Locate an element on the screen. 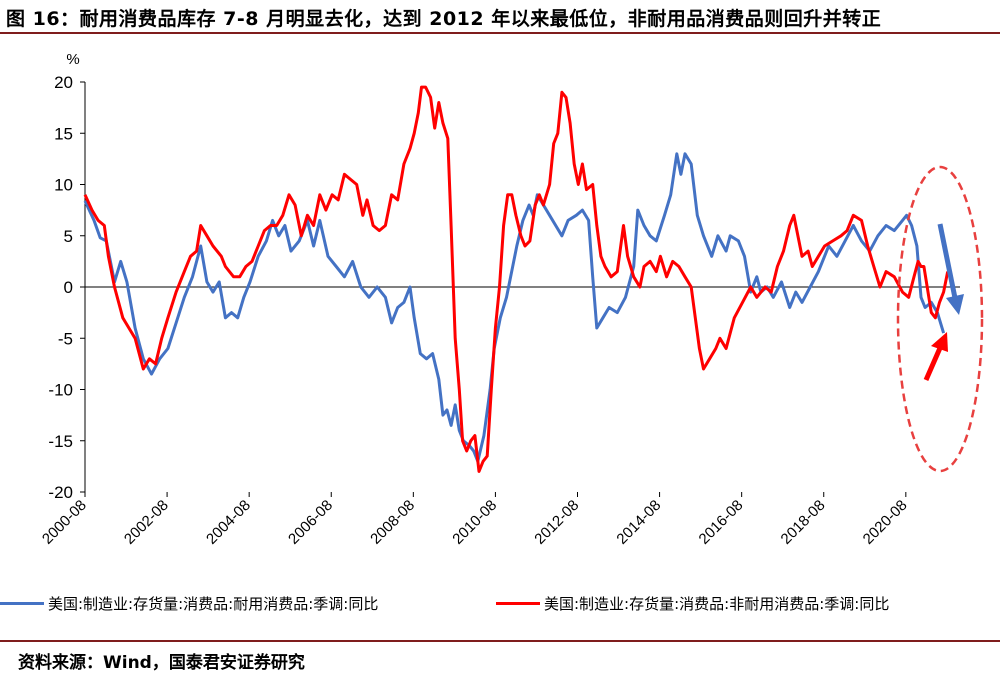 The width and height of the screenshot is (1000, 673). down-arrow-head is located at coordinates (955, 304).